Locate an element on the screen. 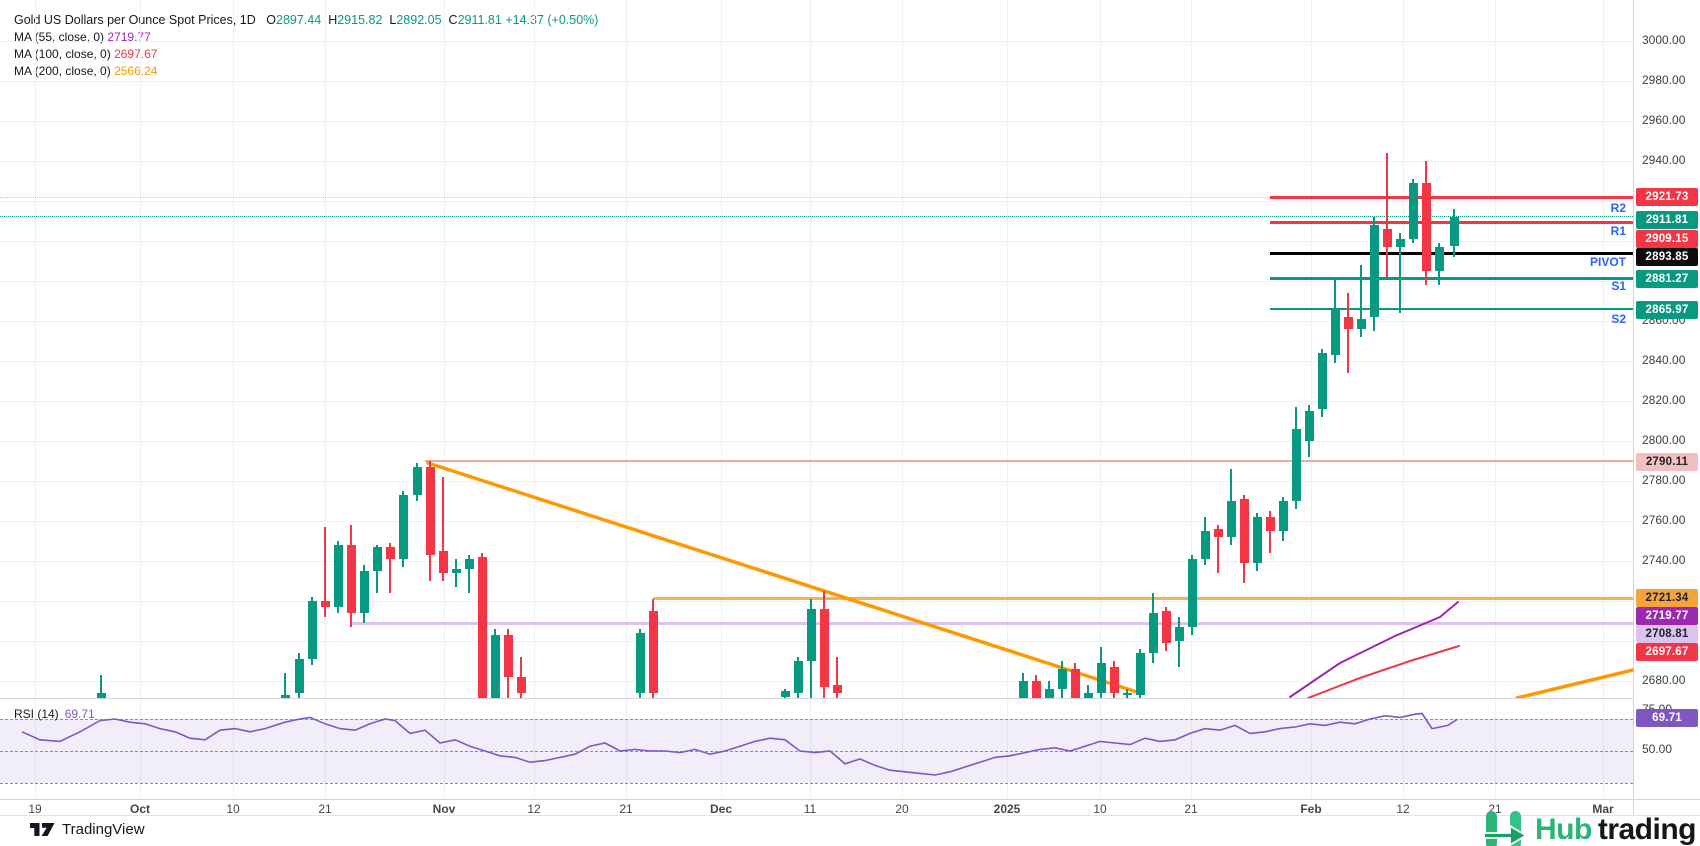 The image size is (1700, 846). ma100 is located at coordinates (1383, 671).